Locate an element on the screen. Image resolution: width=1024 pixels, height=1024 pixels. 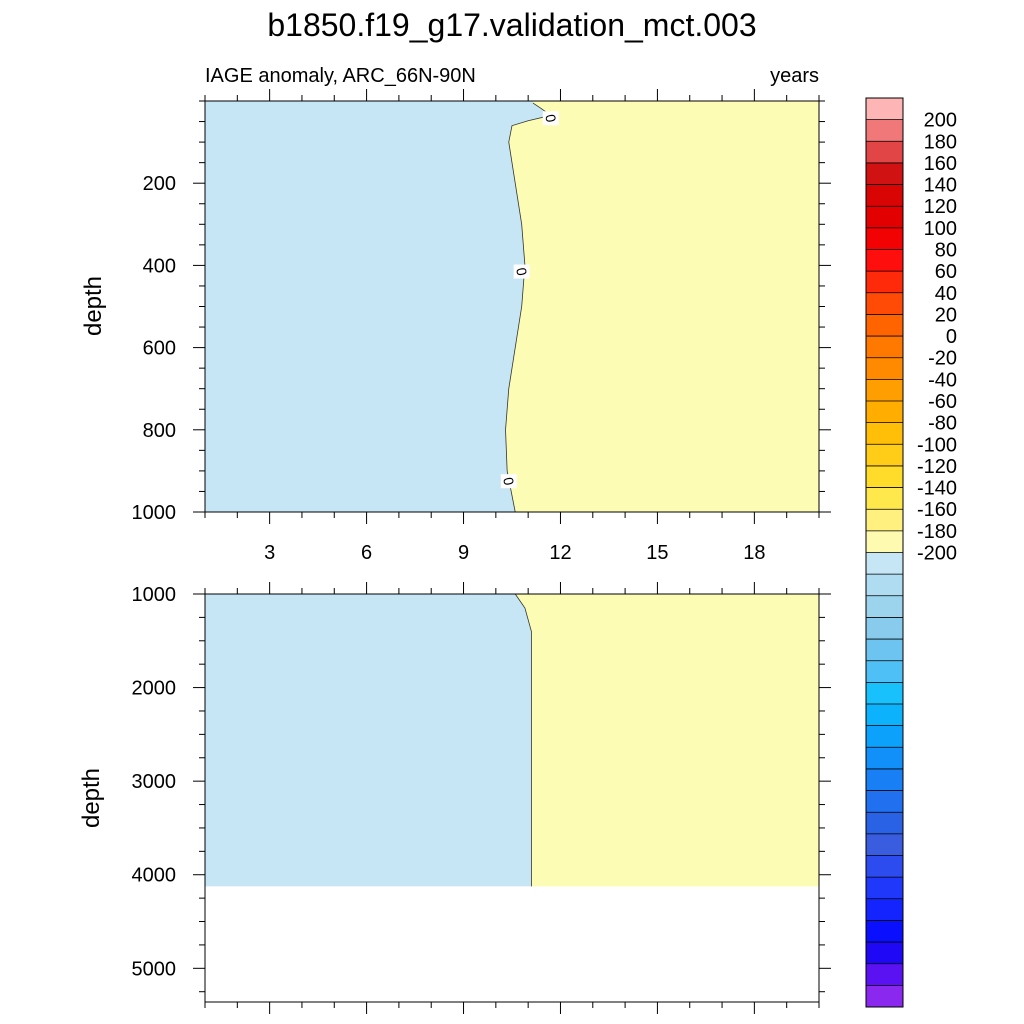
x-tick-label: 18 is located at coordinates (754, 553).